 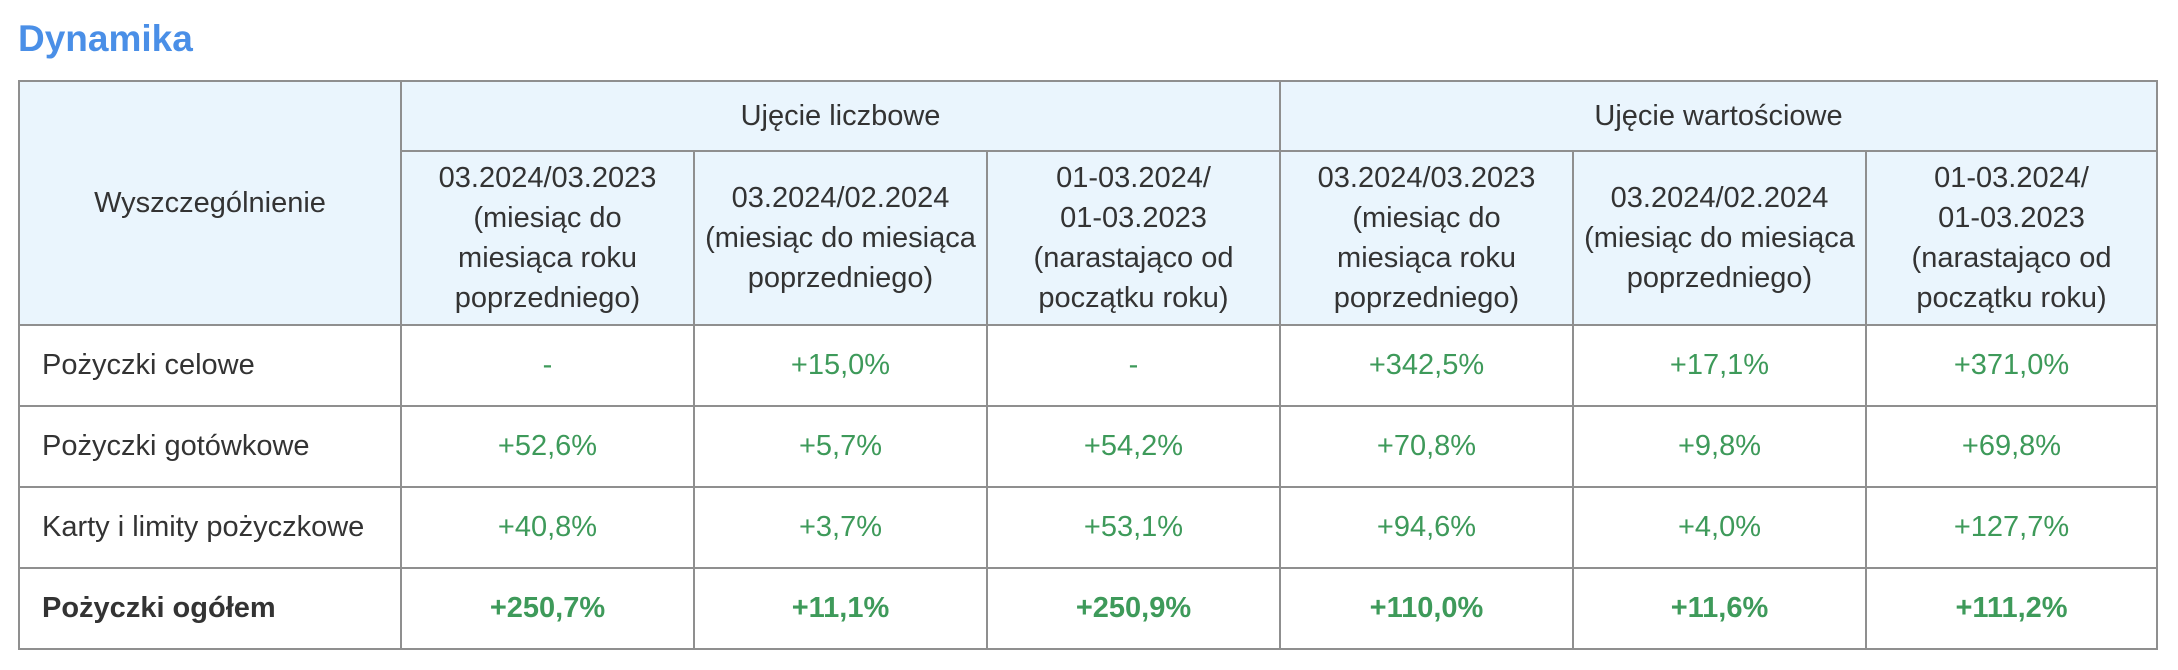 I want to click on group-header-numeric: Ujęcie liczbowe, so click(x=840, y=116).